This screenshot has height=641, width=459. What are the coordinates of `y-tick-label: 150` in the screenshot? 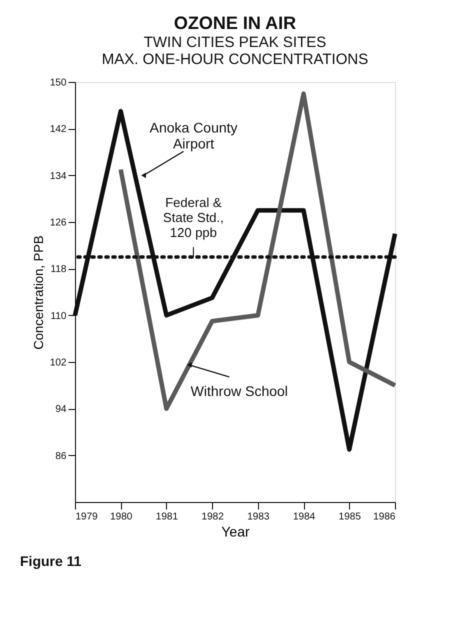 It's located at (58, 83).